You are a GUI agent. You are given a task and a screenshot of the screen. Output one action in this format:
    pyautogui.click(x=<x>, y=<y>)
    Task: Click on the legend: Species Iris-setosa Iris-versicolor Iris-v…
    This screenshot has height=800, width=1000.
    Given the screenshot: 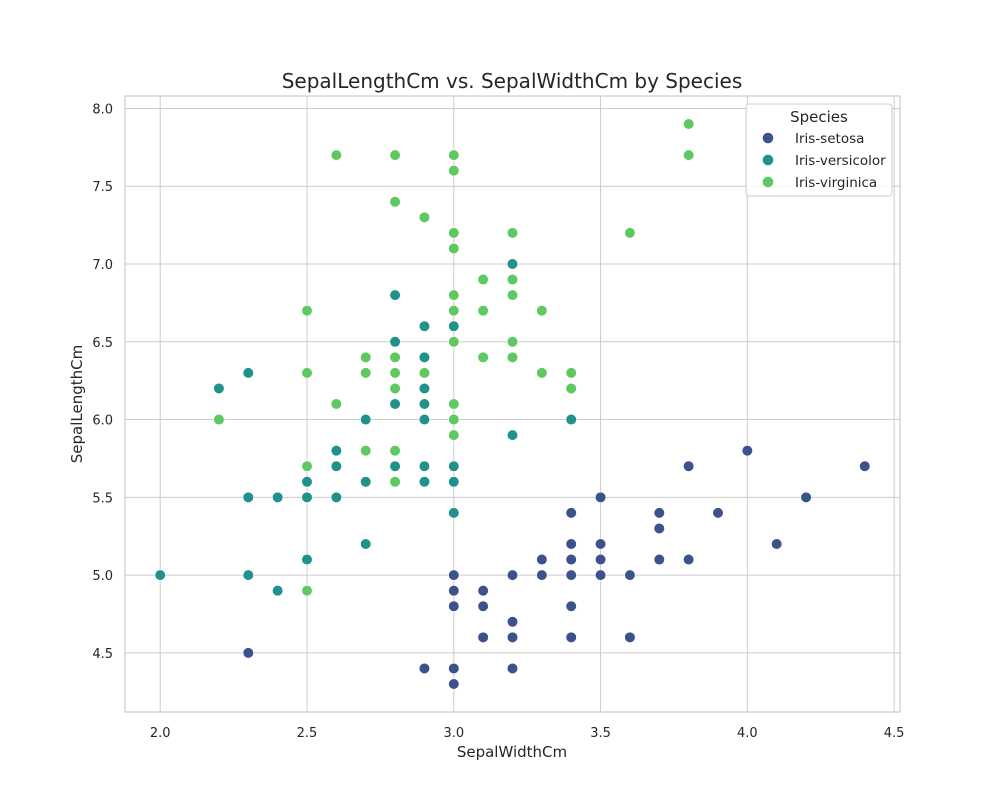 What is the action you would take?
    pyautogui.click(x=819, y=150)
    